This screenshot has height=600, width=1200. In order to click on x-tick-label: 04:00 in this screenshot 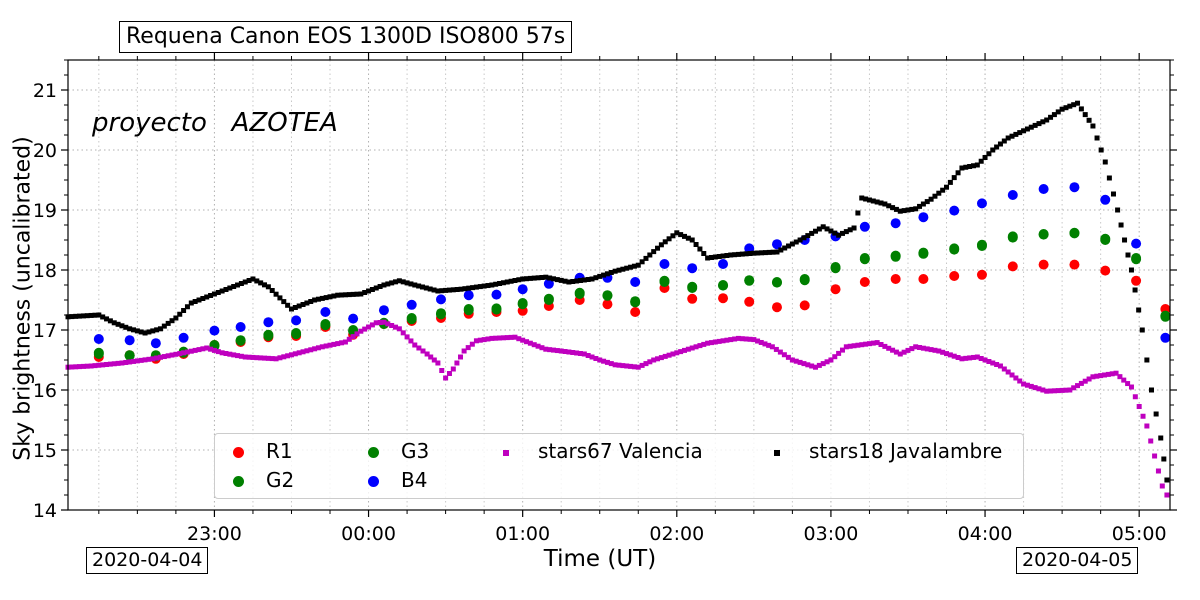, I will do `click(985, 534)`.